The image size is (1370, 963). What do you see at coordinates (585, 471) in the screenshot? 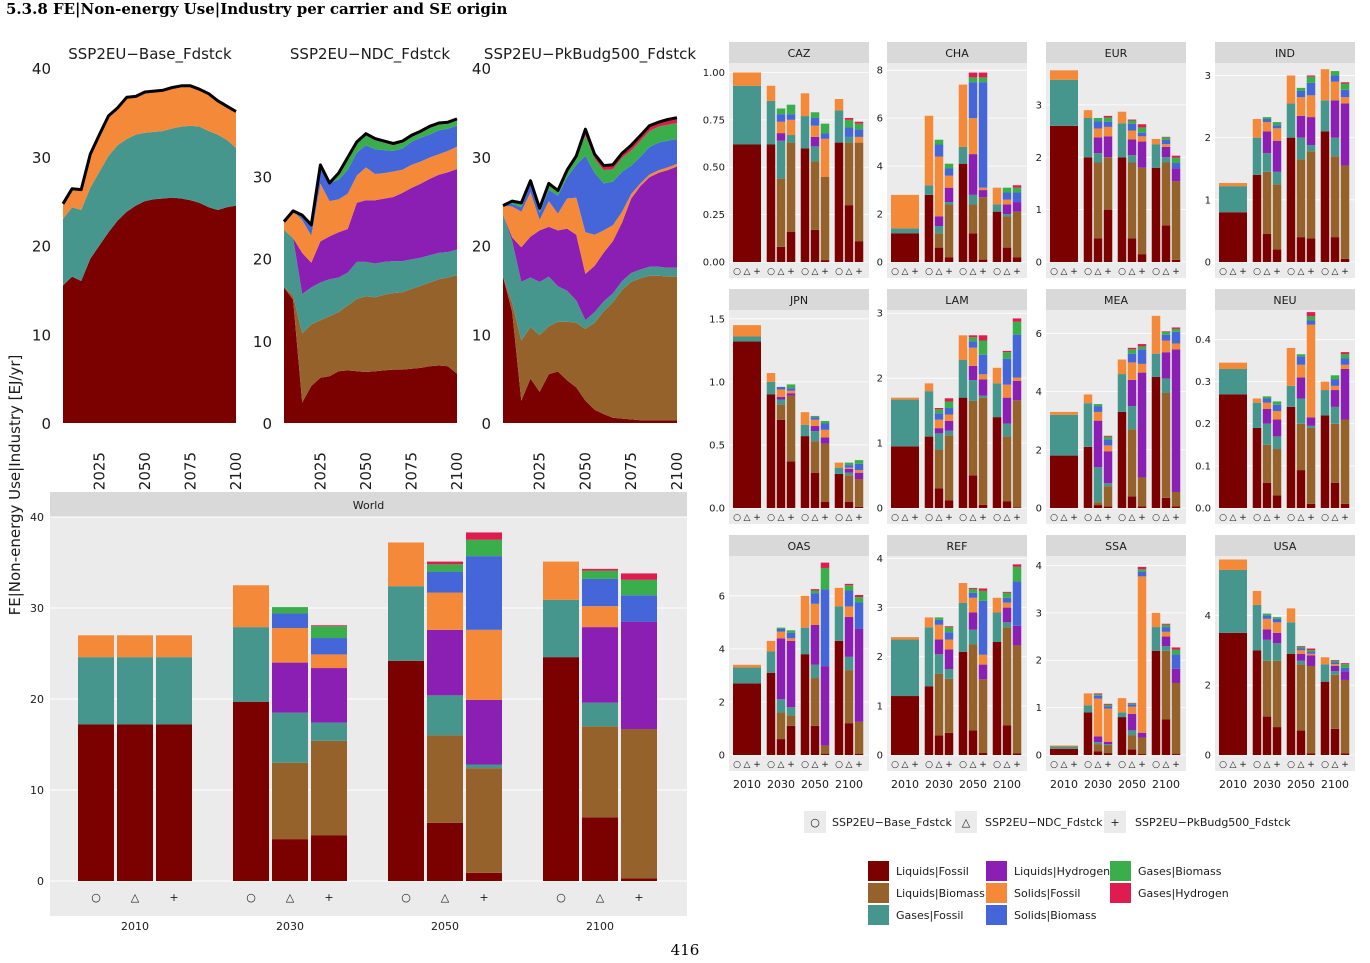
I see `x-tick-label: 2050` at bounding box center [585, 471].